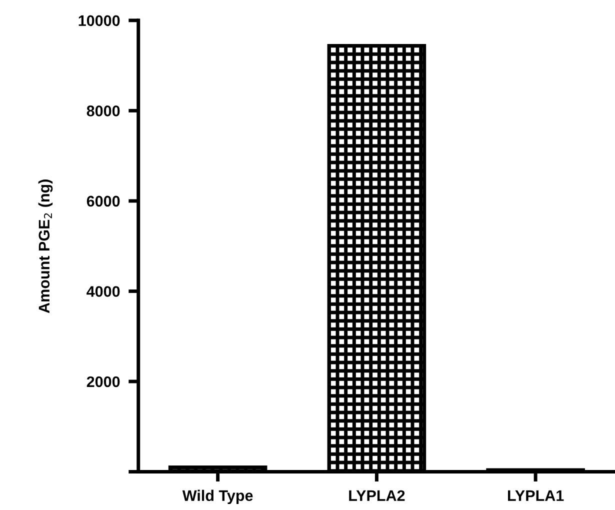  I want to click on y-tick-label: 4000, so click(103, 291).